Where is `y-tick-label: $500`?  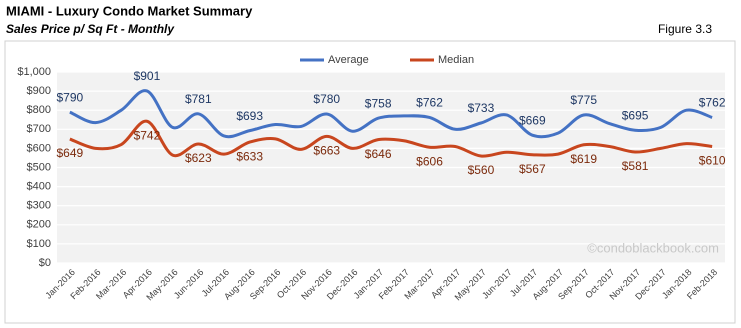 y-tick-label: $500 is located at coordinates (39, 167).